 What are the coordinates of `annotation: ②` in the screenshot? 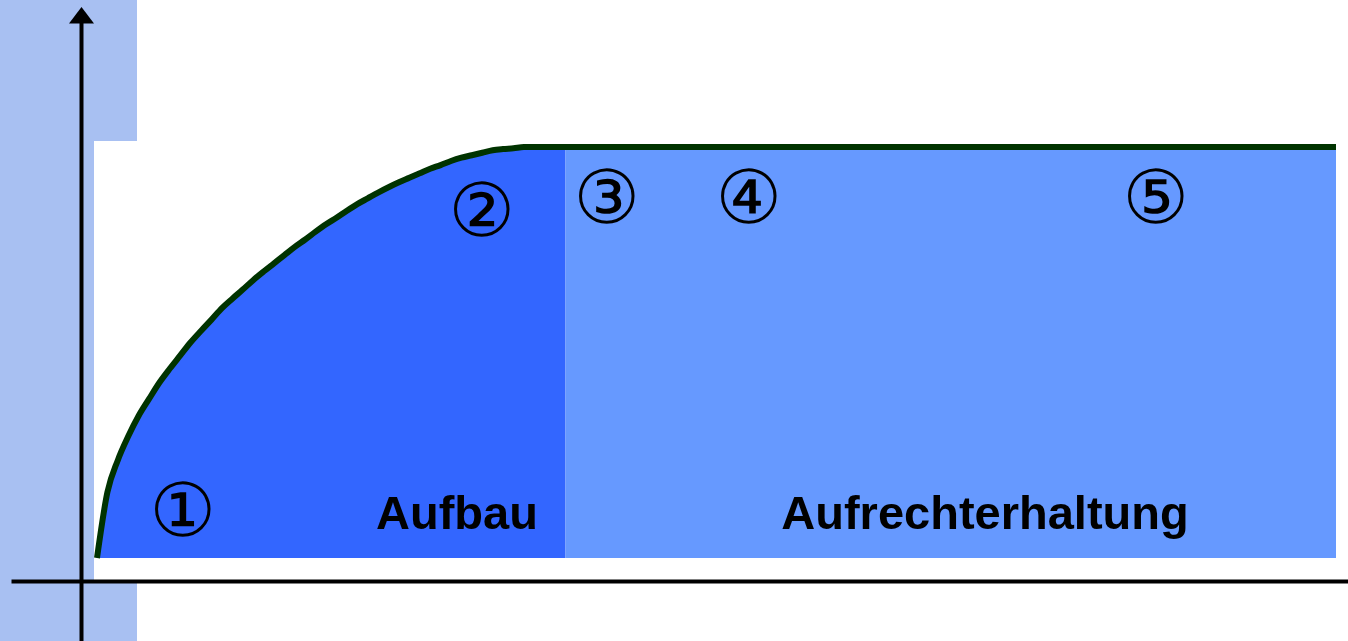 It's located at (482, 210).